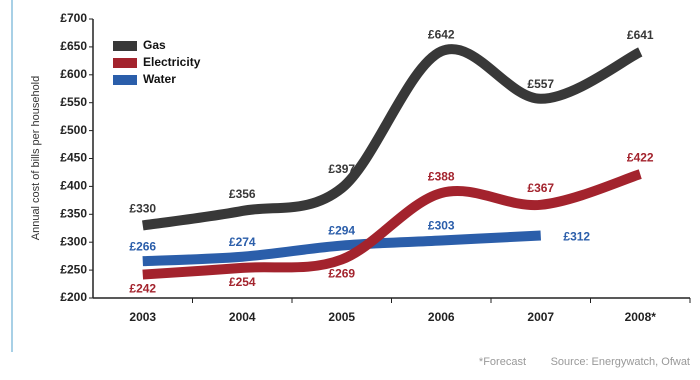 The width and height of the screenshot is (700, 380). Describe the element at coordinates (242, 317) in the screenshot. I see `x-tick-label: 2004` at that location.